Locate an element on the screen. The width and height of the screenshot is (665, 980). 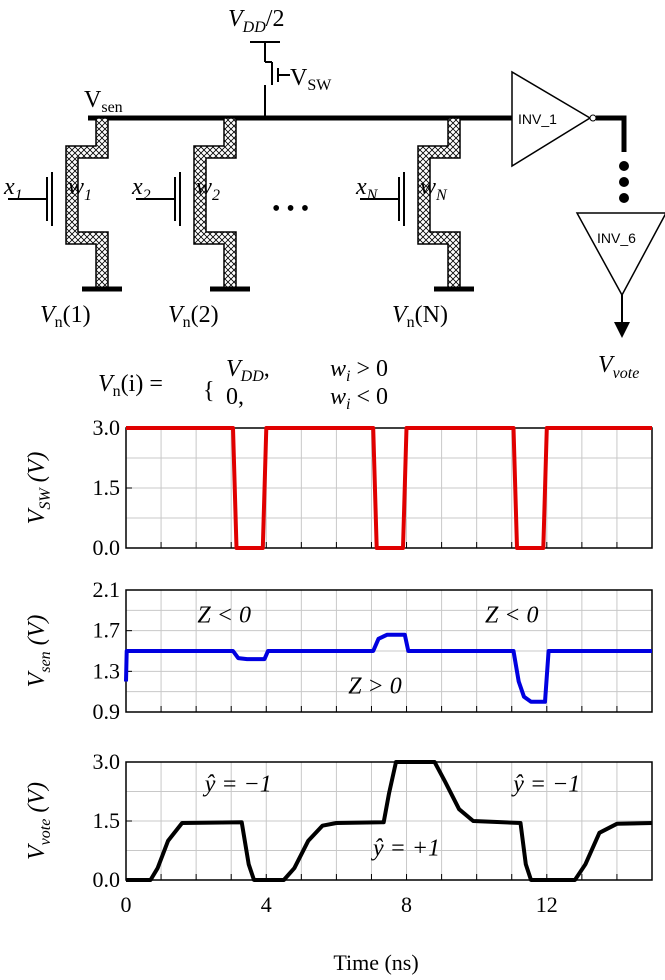
weight-transistor-2: x2 w2 Vn(2) is located at coordinates (190, 224).